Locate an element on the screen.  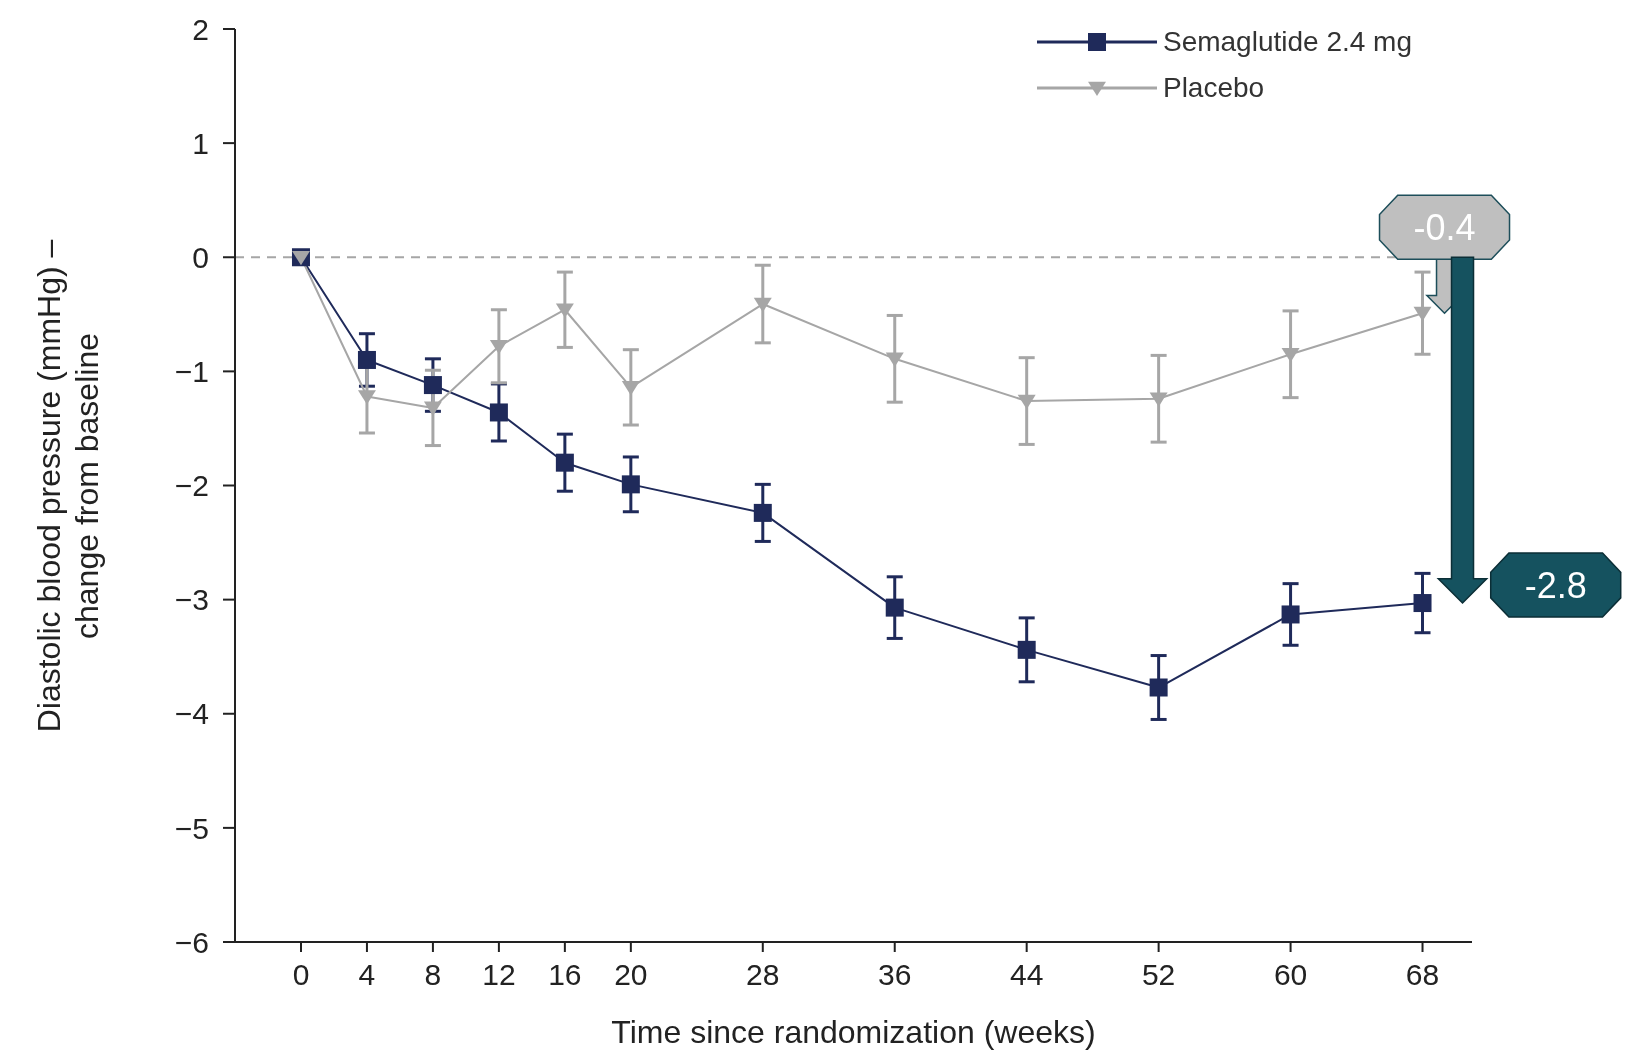
x-tick-label: 60 is located at coordinates (1290, 975).